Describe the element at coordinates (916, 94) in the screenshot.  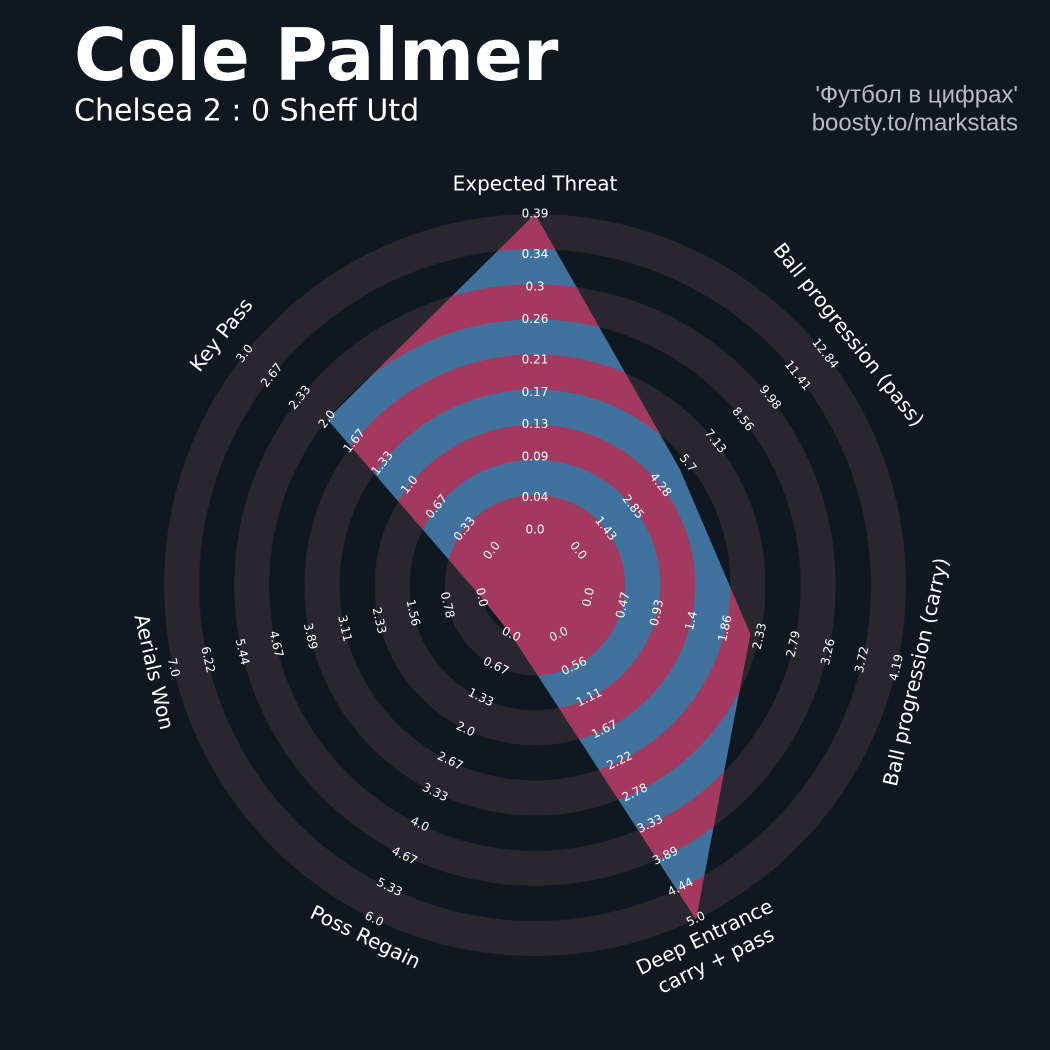
I see `credit: 'Футбол в цифрах'` at that location.